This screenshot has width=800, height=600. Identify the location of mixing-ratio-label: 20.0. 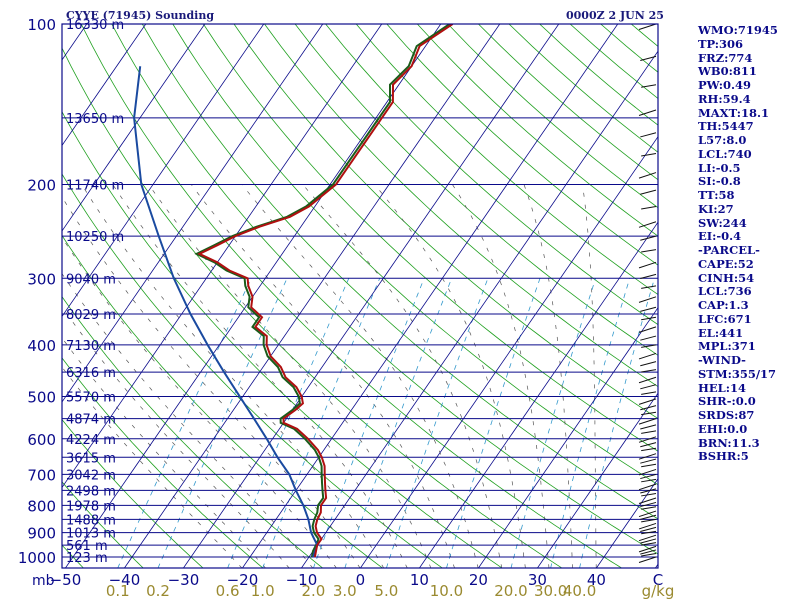
(510, 591).